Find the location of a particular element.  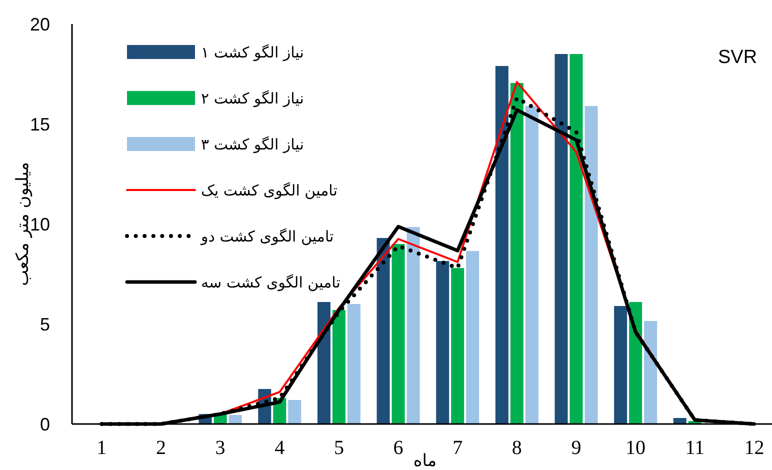

x-tick-label: 4 is located at coordinates (279, 448).